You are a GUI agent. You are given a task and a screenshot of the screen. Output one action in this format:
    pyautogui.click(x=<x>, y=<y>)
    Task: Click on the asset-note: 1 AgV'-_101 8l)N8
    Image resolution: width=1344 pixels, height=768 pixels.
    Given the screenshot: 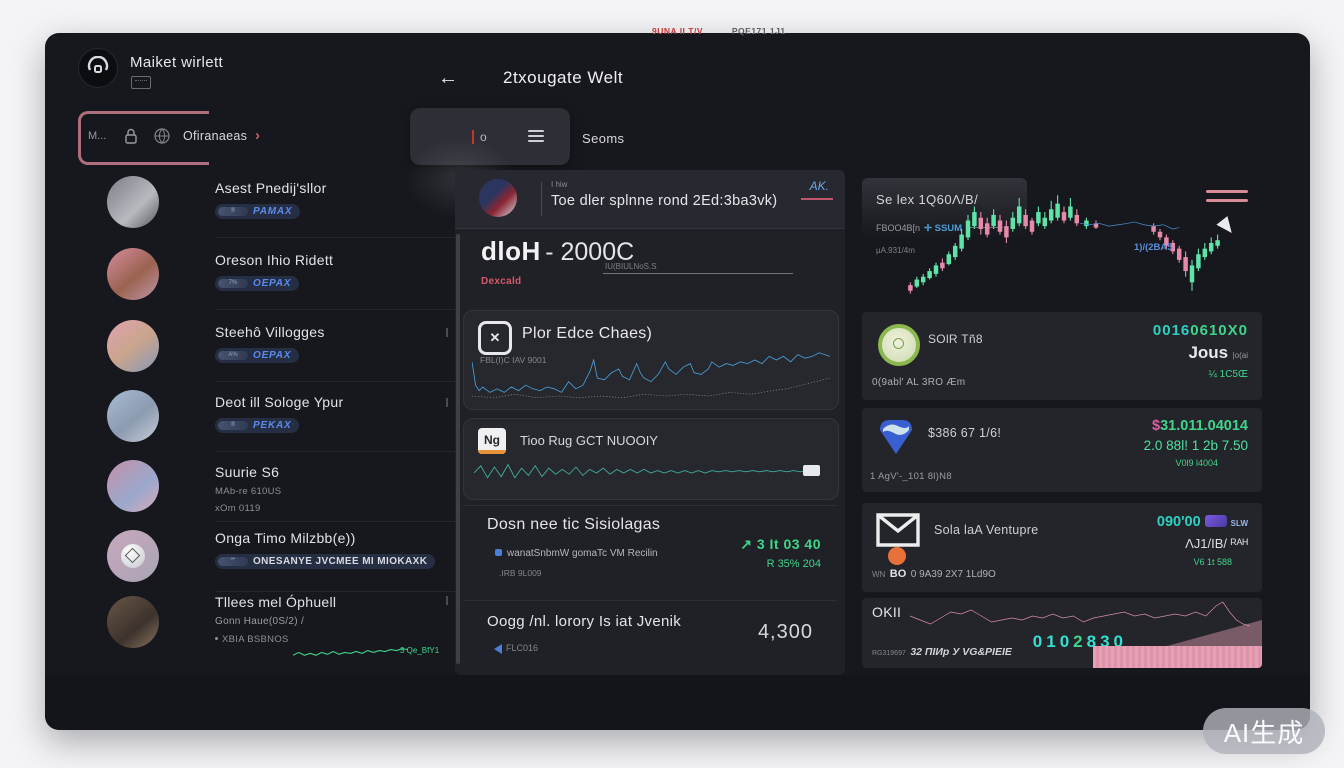 What is the action you would take?
    pyautogui.click(x=911, y=476)
    